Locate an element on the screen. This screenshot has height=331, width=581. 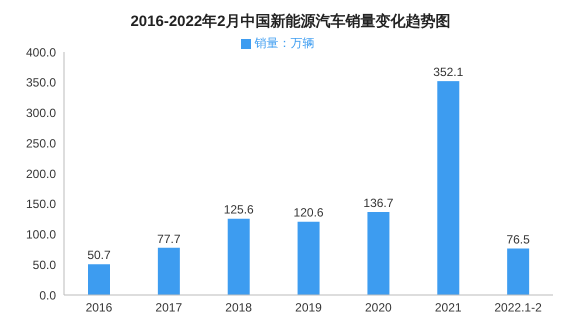
data-label: 136.7 is located at coordinates (378, 203).